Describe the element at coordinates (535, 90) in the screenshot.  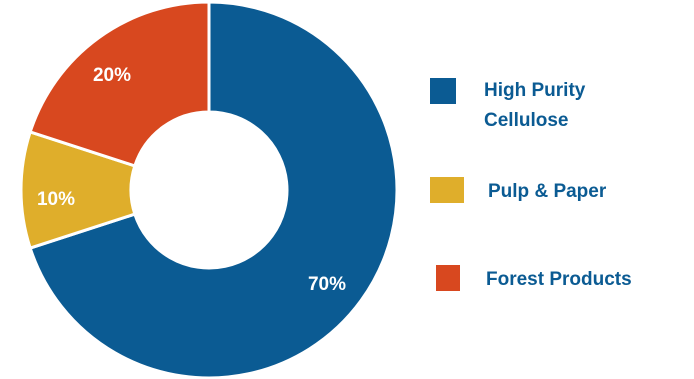
I see `legend-label-line: High Purity` at that location.